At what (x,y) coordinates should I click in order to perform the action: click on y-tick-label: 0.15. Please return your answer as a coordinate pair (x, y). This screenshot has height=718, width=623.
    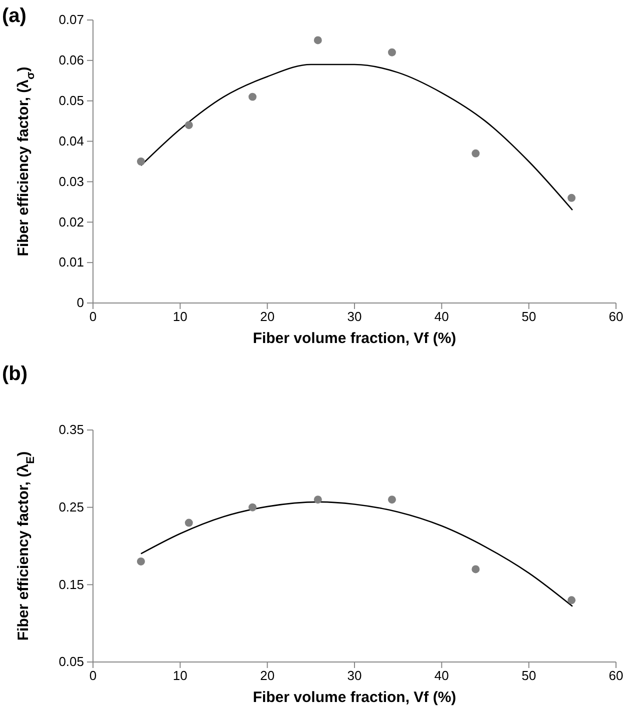
    Looking at the image, I should click on (71, 584).